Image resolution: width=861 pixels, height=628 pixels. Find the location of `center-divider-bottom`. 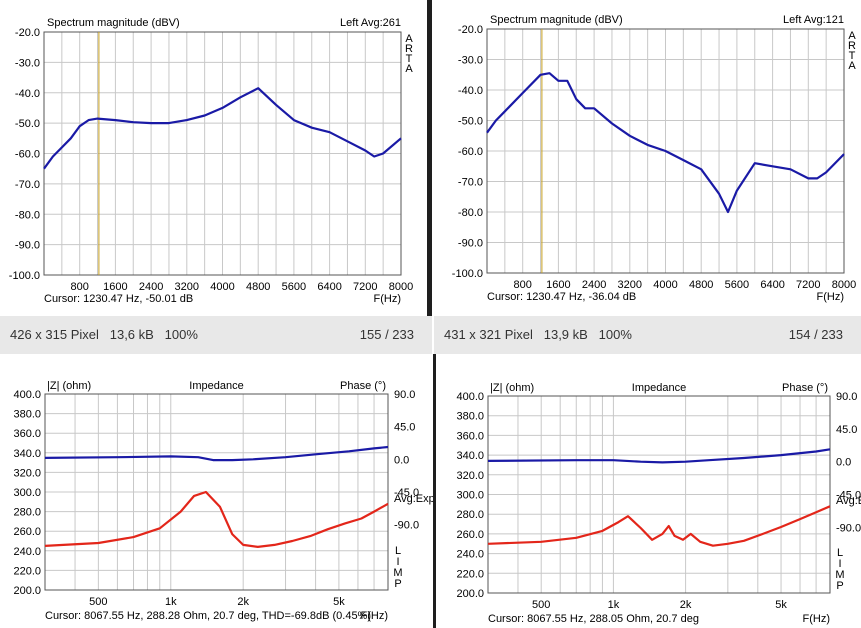

center-divider-bottom is located at coordinates (434, 491).